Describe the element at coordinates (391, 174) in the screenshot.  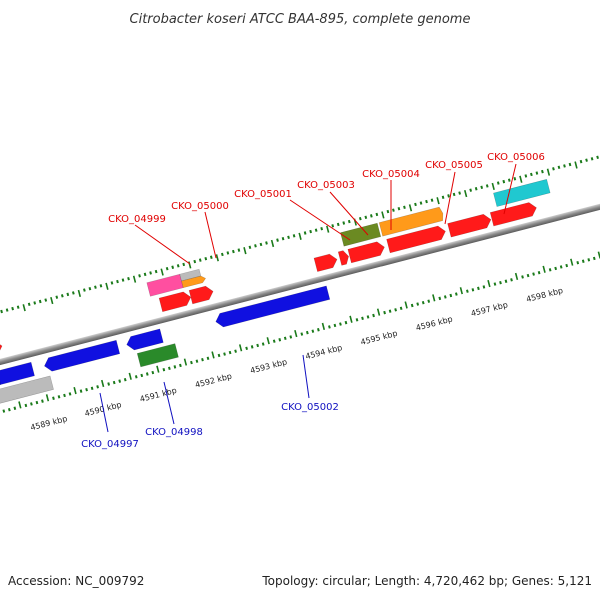
I see `gene-label-cko-05004: CKO_05004` at that location.